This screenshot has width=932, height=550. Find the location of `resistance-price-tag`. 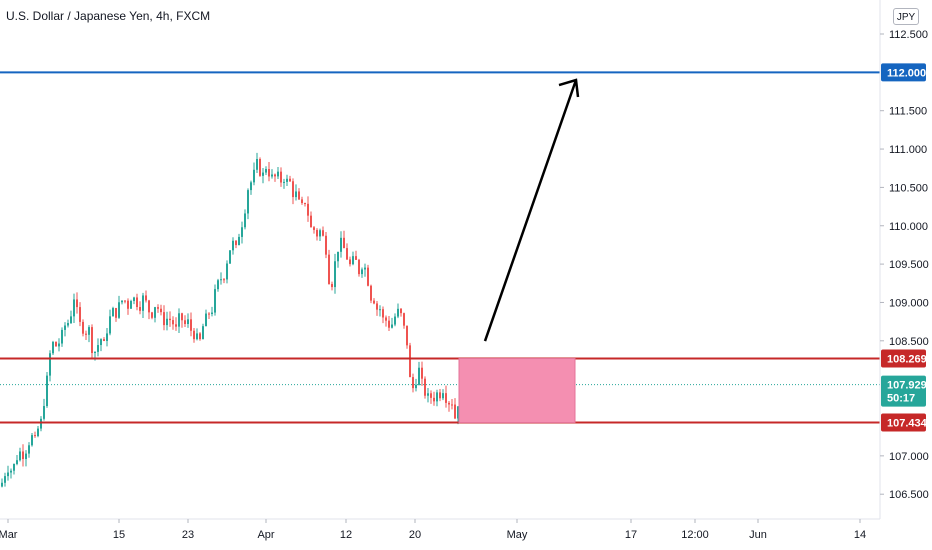

resistance-price-tag is located at coordinates (903, 358).